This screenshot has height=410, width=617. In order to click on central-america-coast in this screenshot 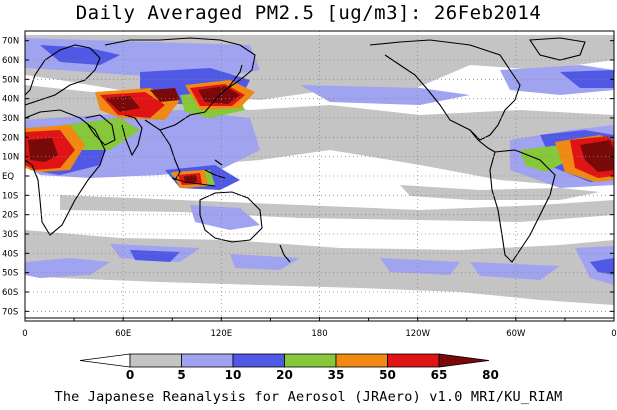, I will do `click(482, 141)`.